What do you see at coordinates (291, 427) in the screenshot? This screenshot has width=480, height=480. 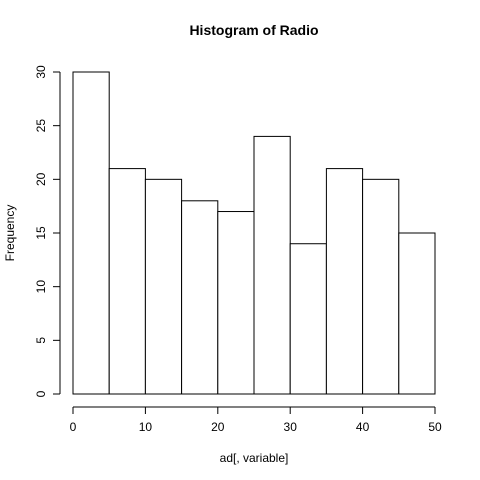 I see `x-tick-label: 30` at bounding box center [291, 427].